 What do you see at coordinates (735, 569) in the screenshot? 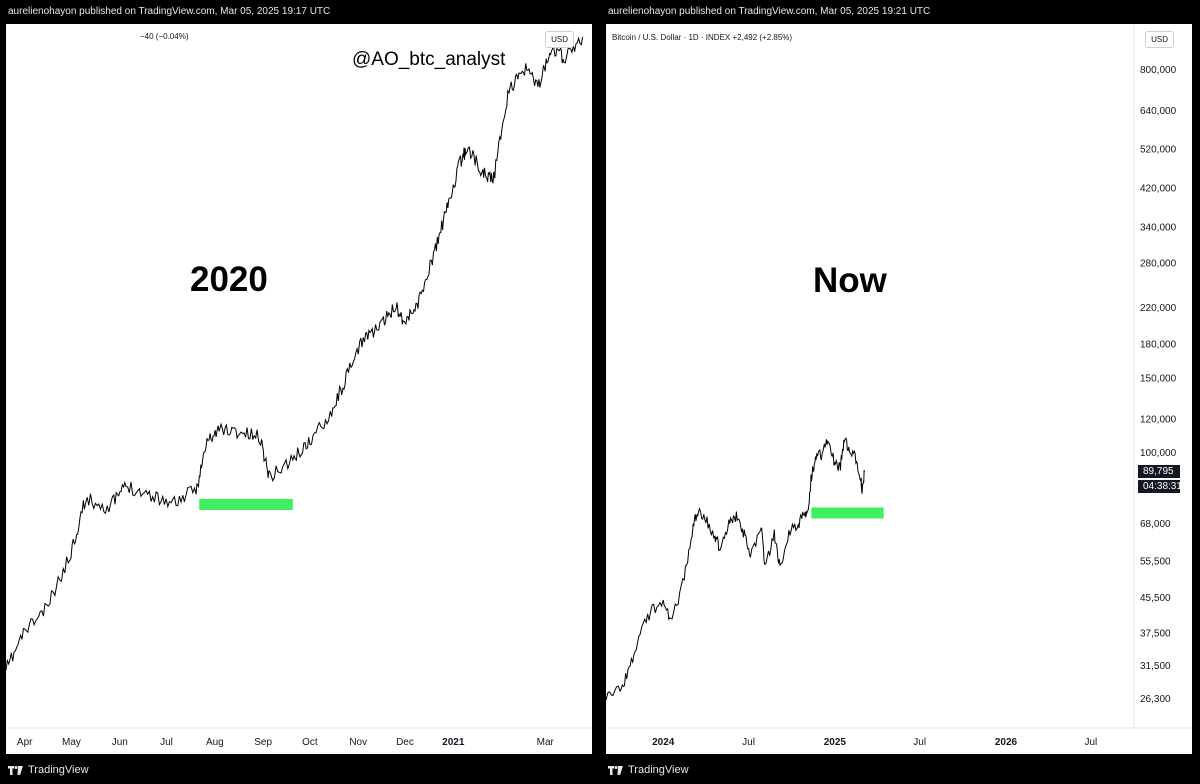
I see `price-line` at bounding box center [735, 569].